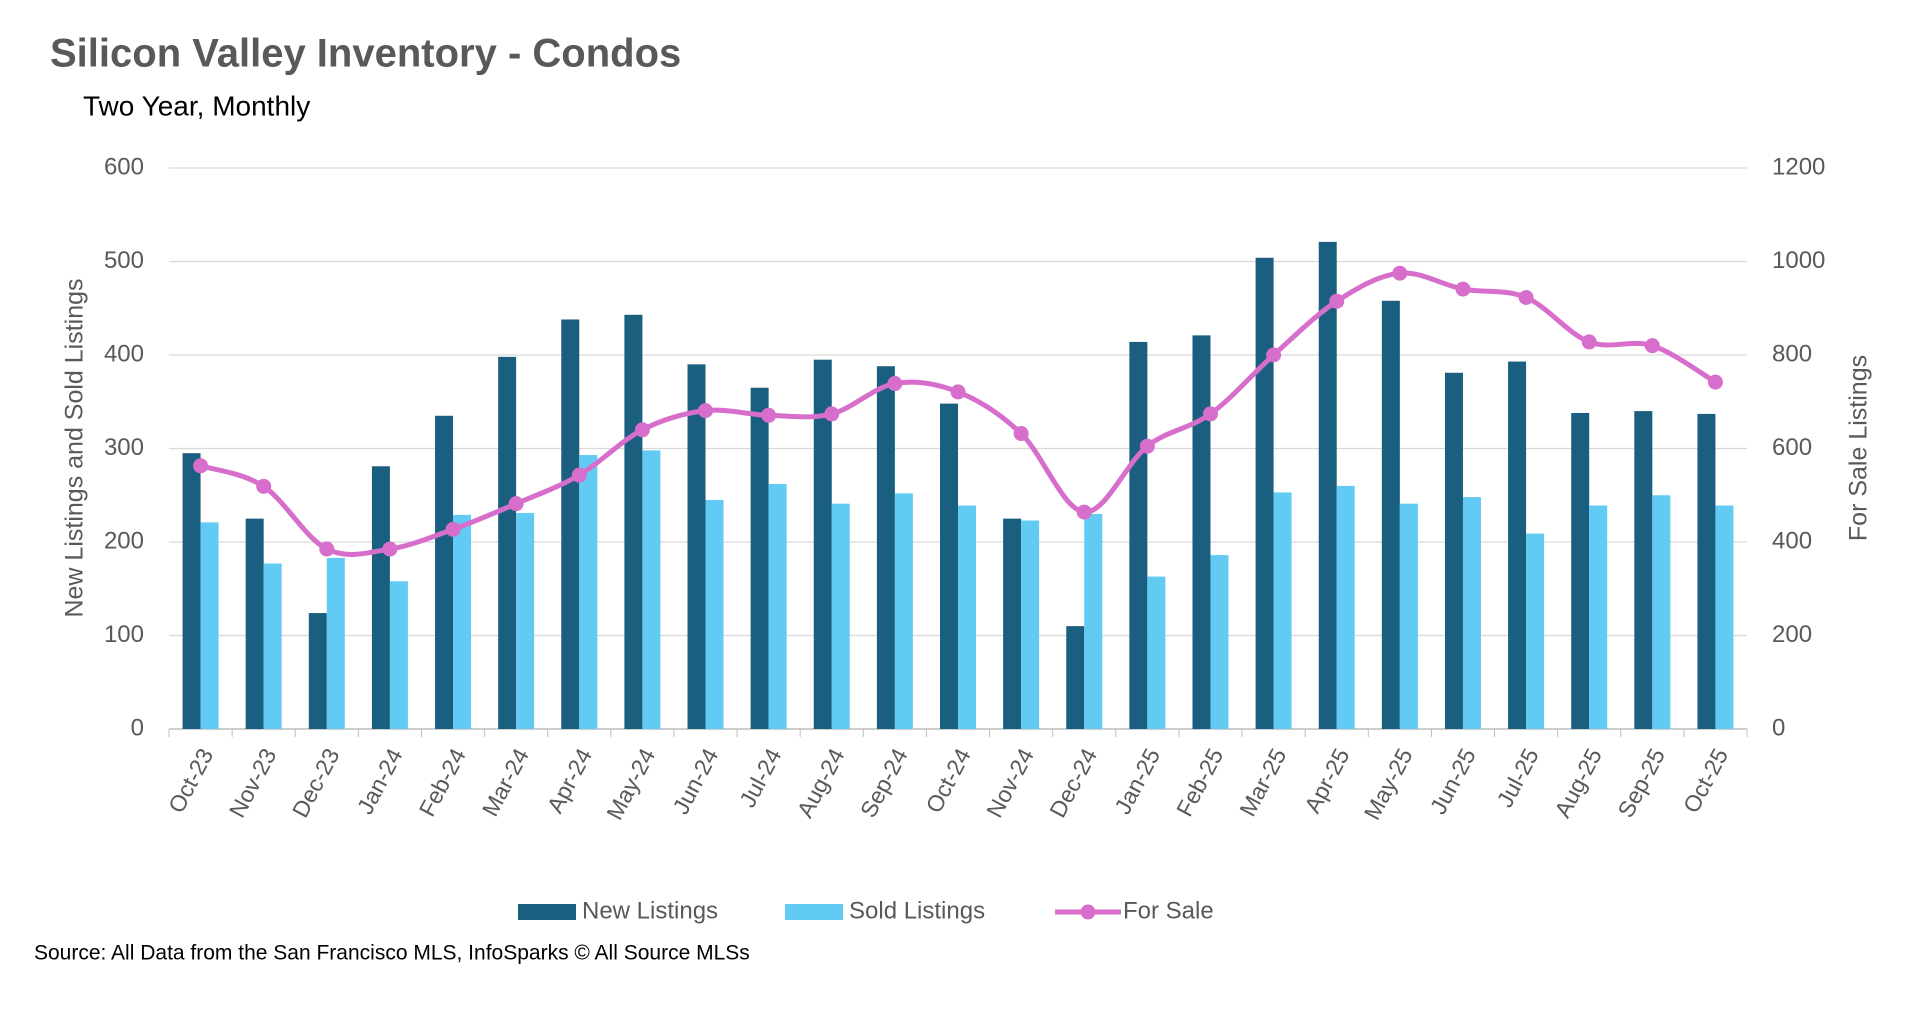 This screenshot has width=1920, height=1010. What do you see at coordinates (1792, 353) in the screenshot?
I see `y2-tick-label: 800` at bounding box center [1792, 353].